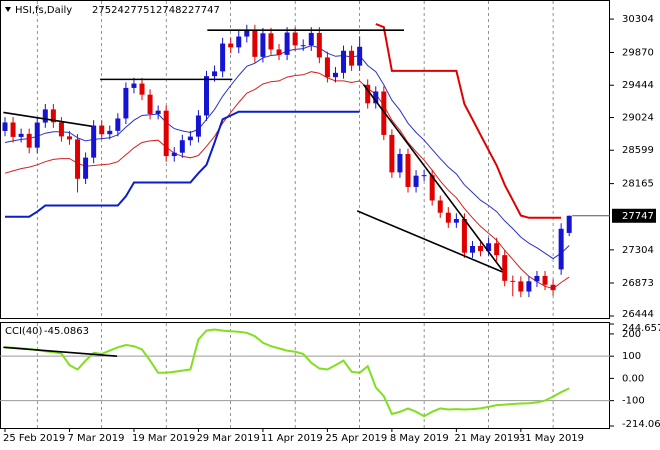  What do you see at coordinates (8, 9) in the screenshot?
I see `title-arrow` at bounding box center [8, 9].